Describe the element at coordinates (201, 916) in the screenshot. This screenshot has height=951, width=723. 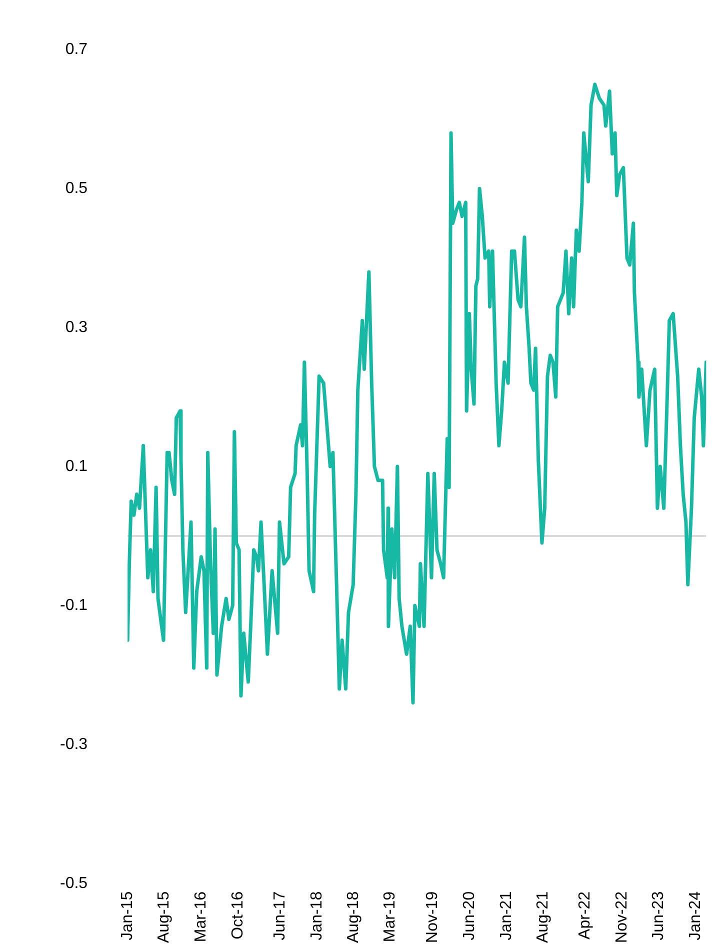
I see `x-tick-label: Mar-16` at that location.